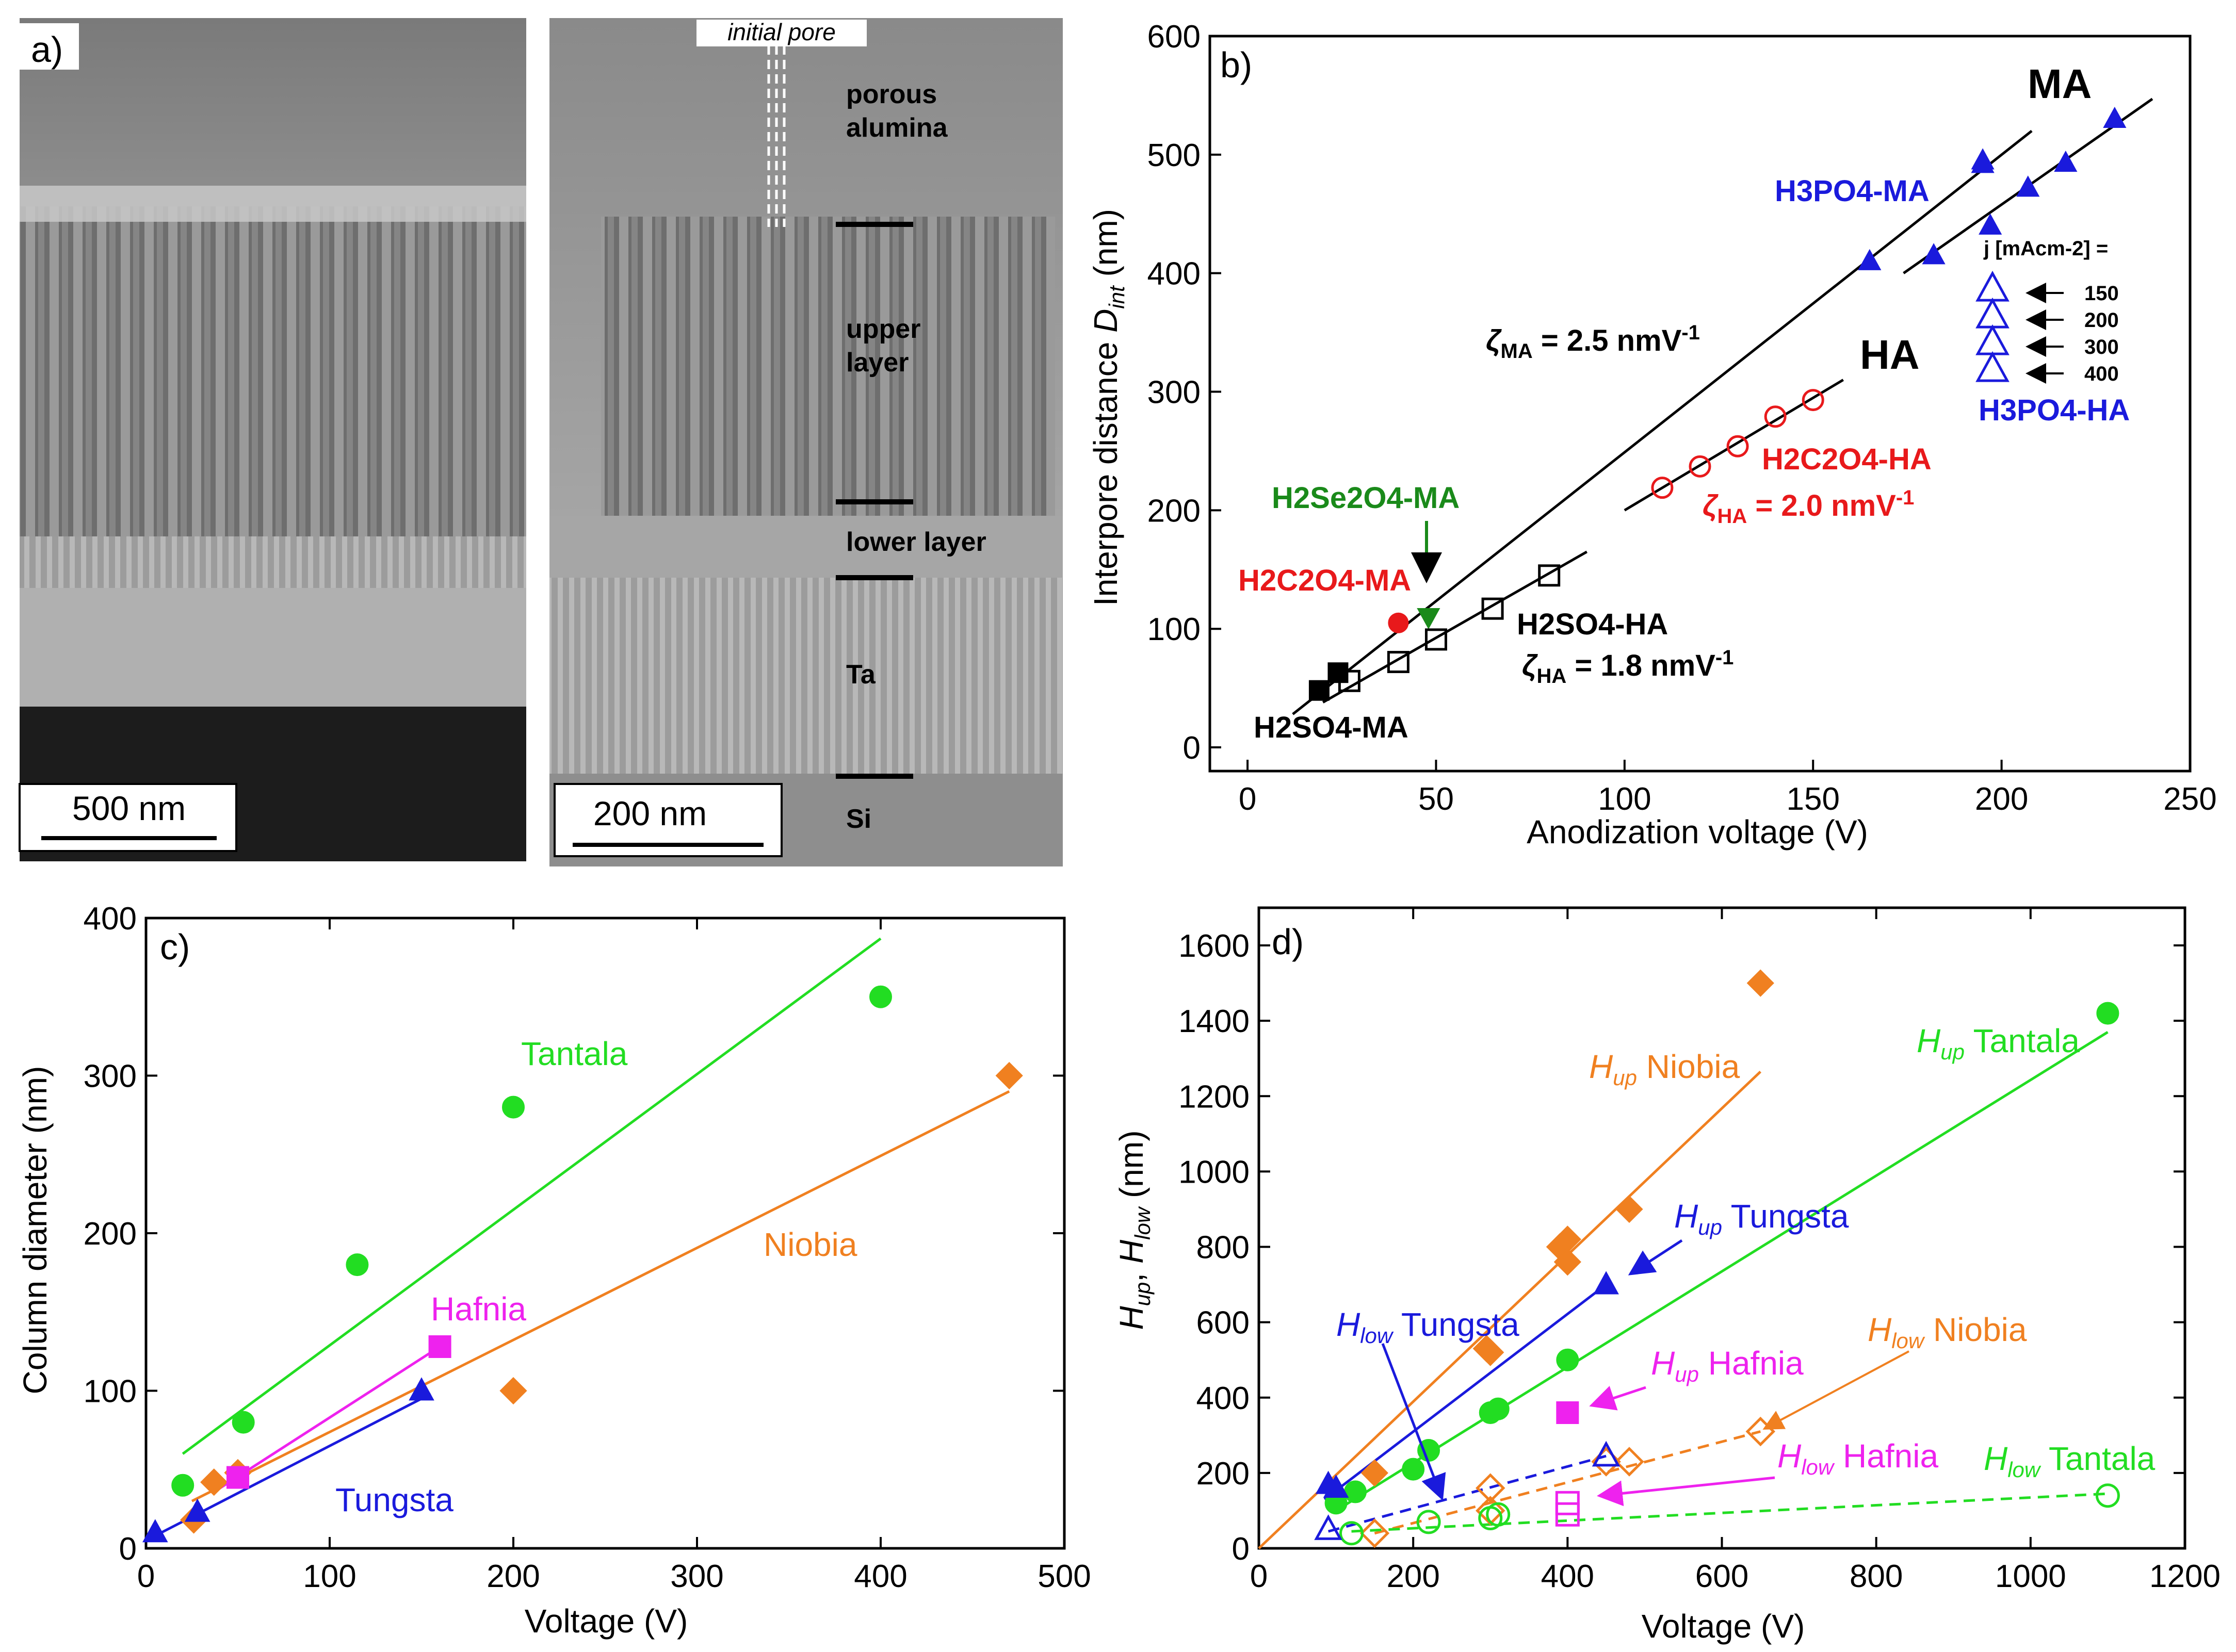  Describe the element at coordinates (2002, 799) in the screenshot. I see `b-xtick-label-200: 200` at that location.